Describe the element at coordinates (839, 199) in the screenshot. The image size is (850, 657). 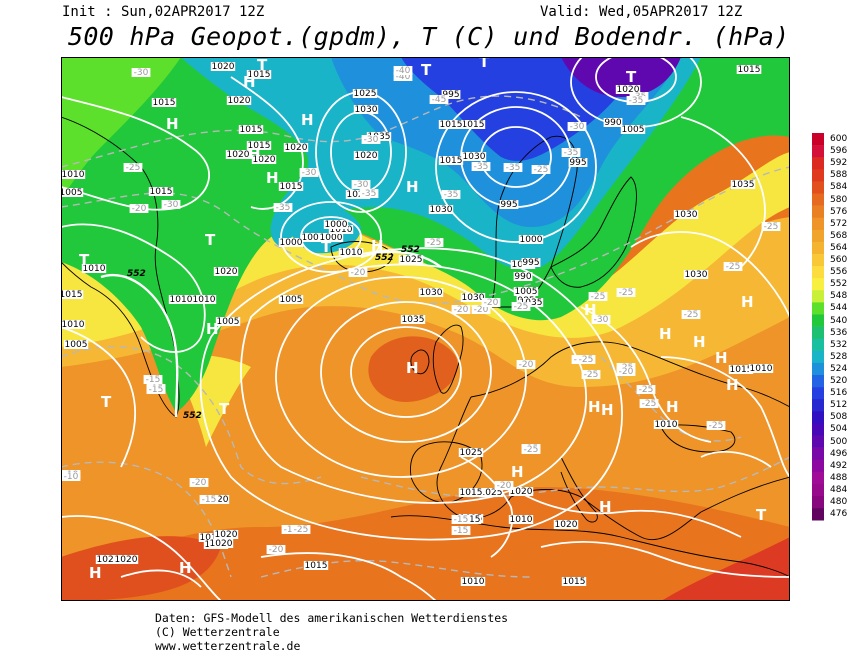
I see `scale-label: 580` at that location.